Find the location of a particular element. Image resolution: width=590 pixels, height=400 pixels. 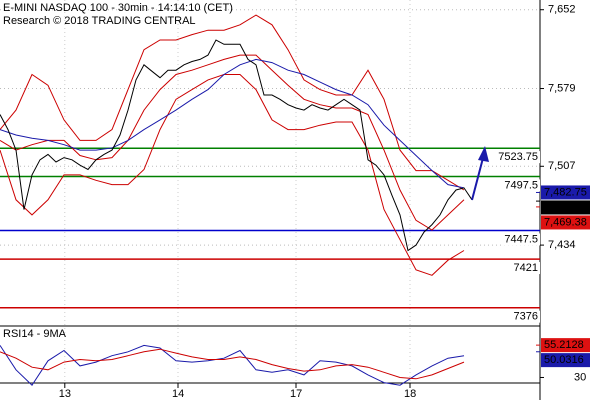

y-tick-label: 7,579 is located at coordinates (562, 88).